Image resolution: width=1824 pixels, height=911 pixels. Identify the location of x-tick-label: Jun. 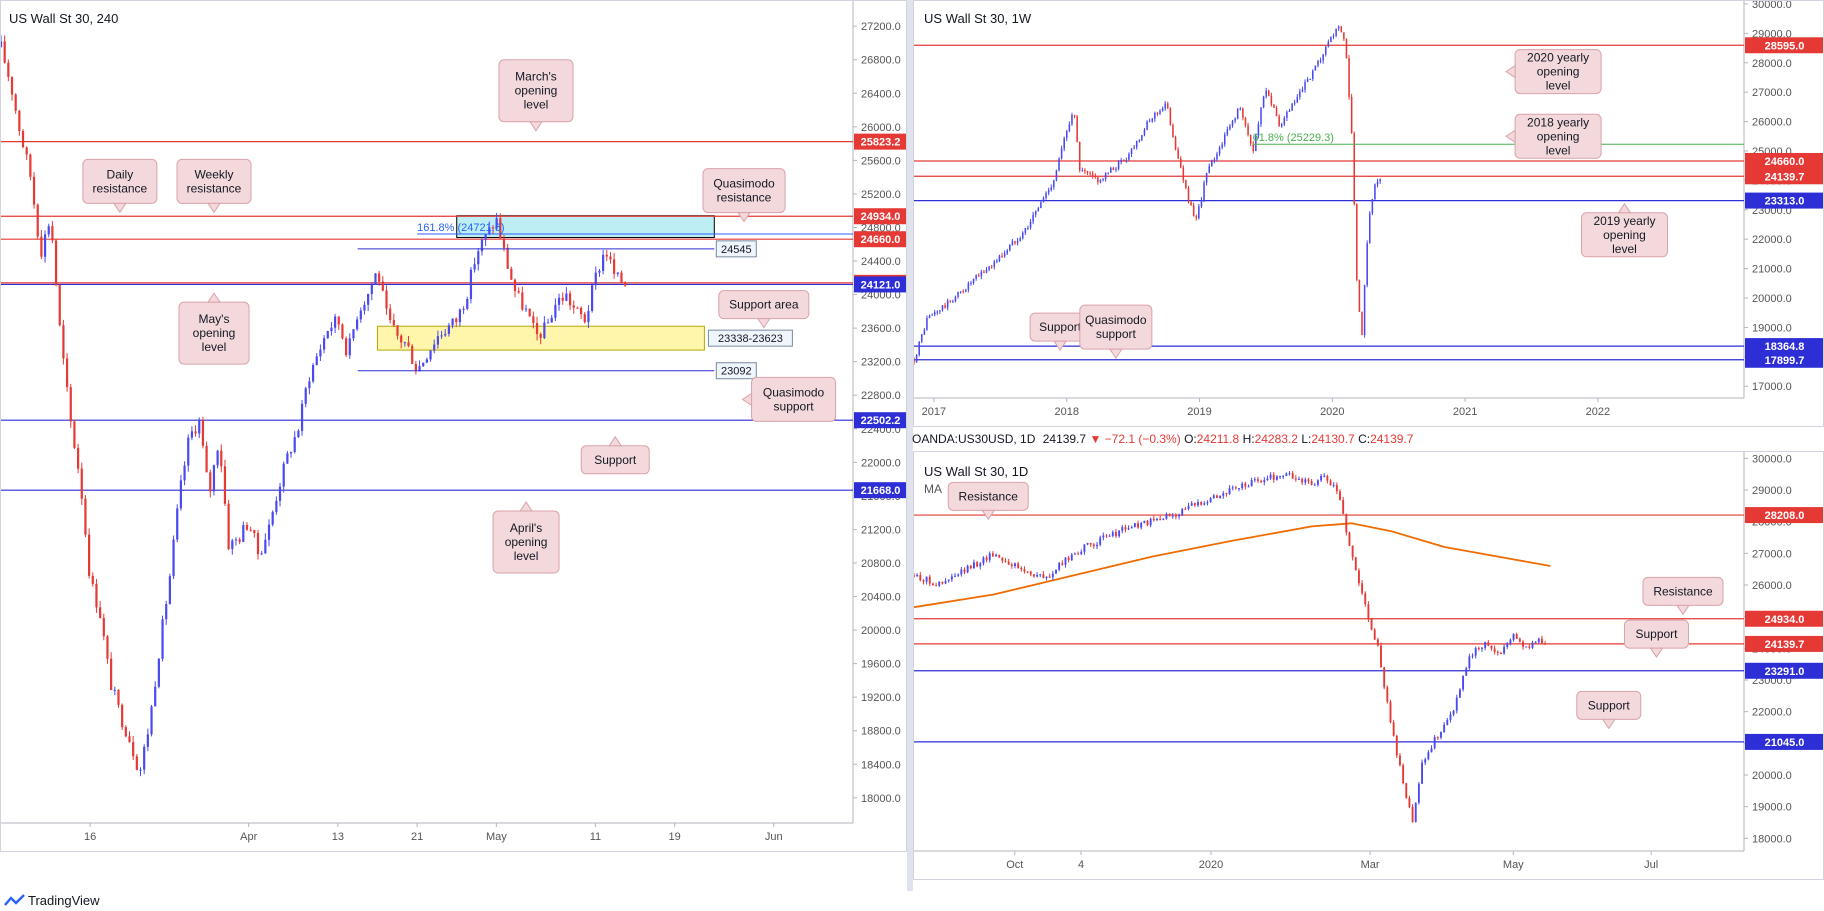
(774, 837).